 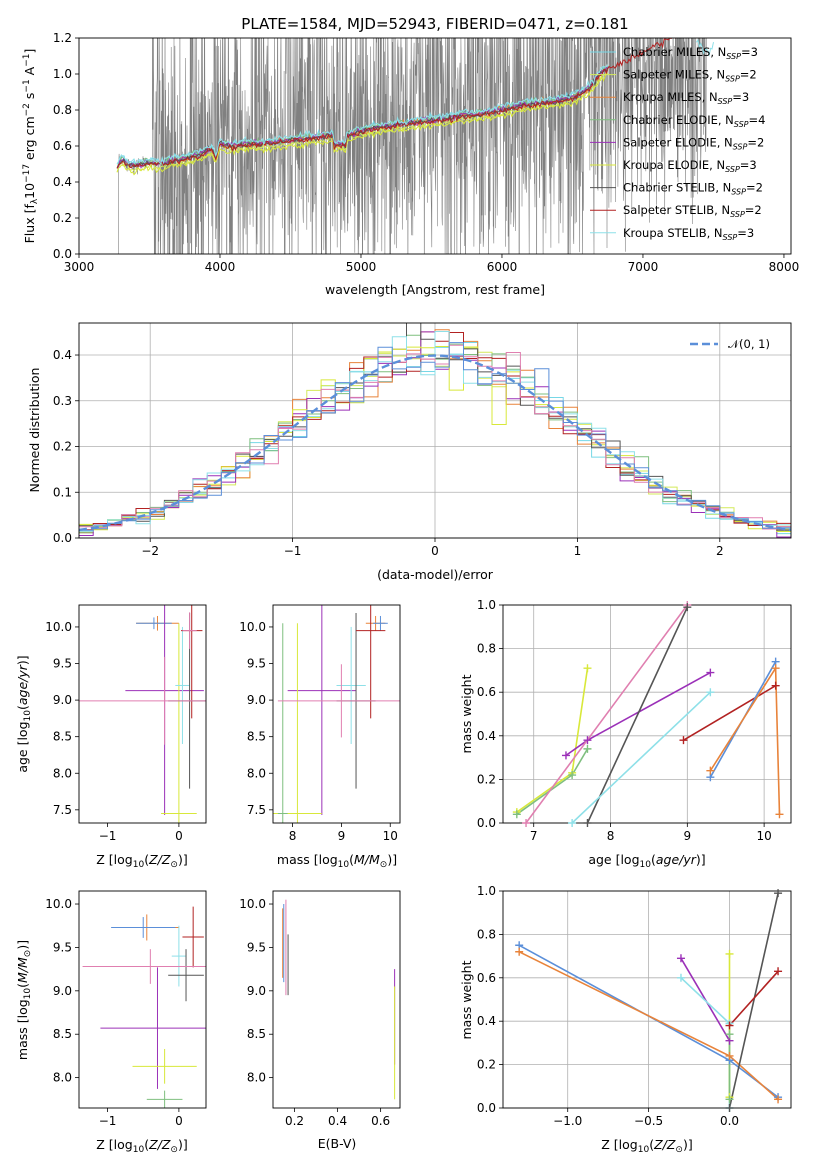 I want to click on label-part: age [log, so click(x=22, y=746).